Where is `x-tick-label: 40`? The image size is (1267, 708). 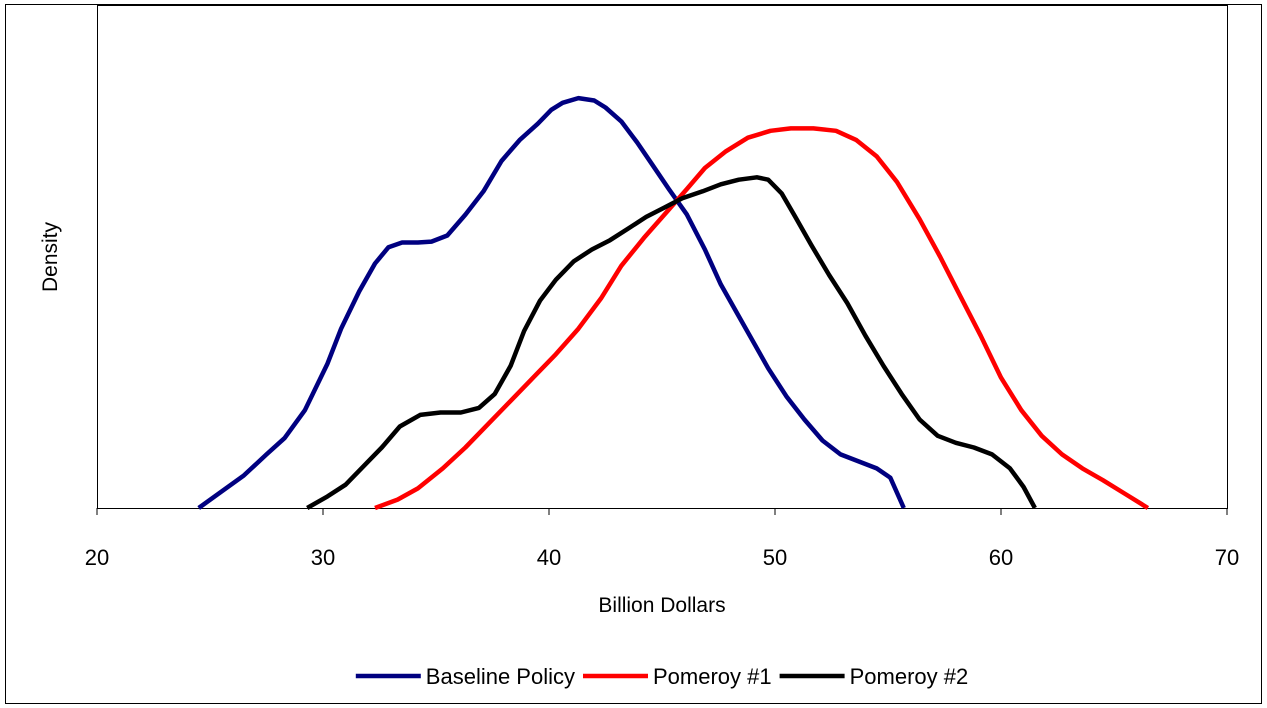
x-tick-label: 40 is located at coordinates (549, 557).